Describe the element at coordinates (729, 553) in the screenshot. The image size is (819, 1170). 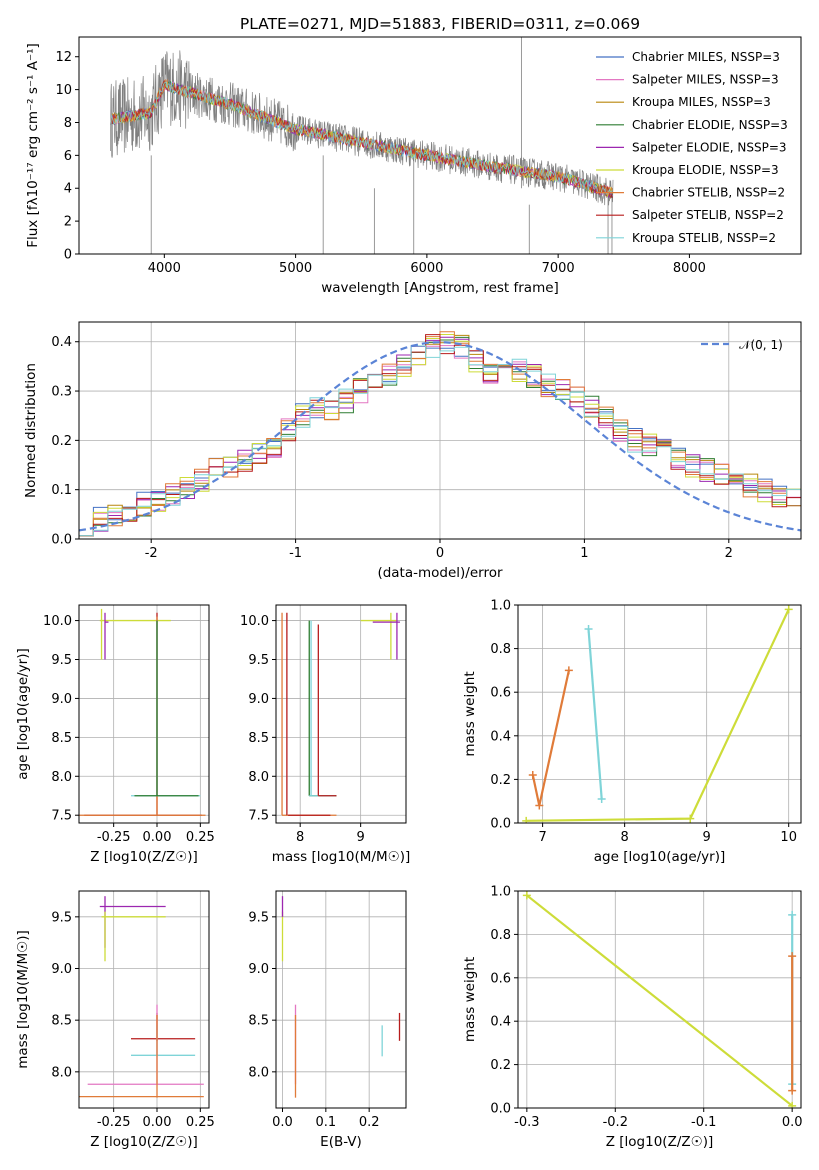
I see `x-tick-label: 2` at that location.